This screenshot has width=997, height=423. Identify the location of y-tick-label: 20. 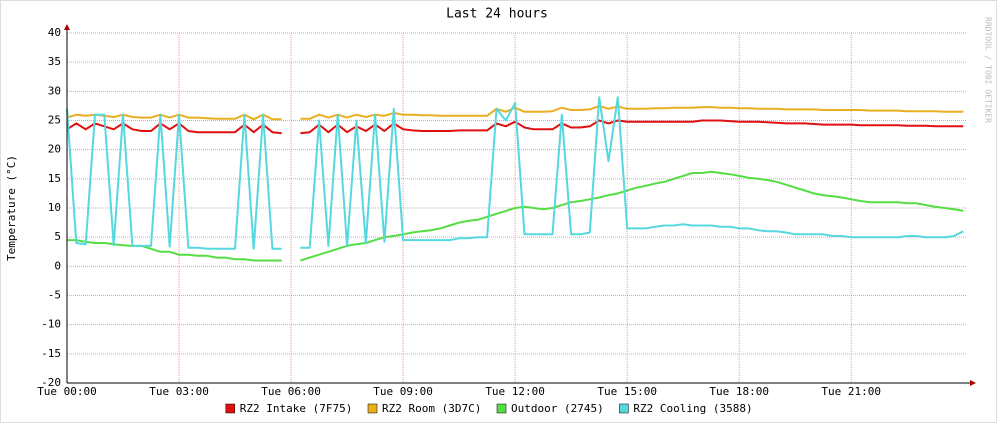
(54, 149).